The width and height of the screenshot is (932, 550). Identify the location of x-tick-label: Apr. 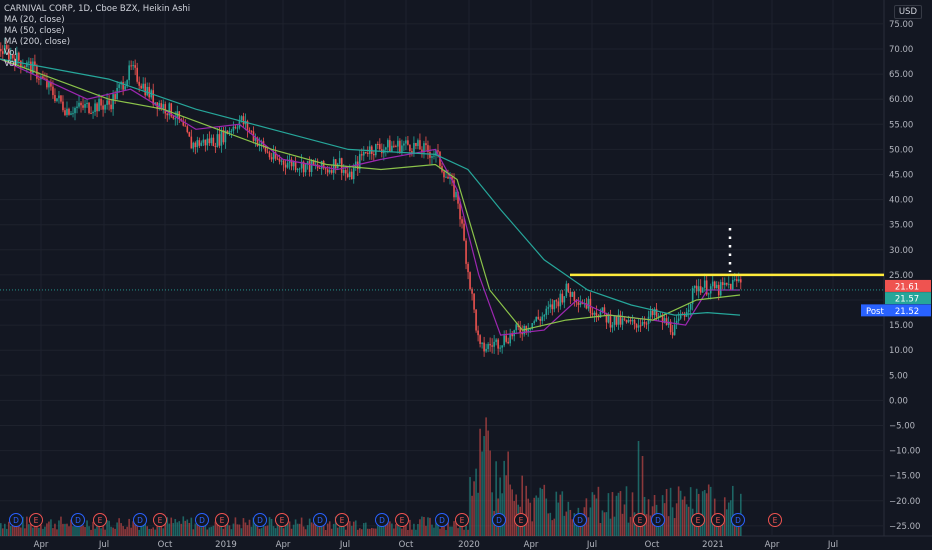
(772, 545).